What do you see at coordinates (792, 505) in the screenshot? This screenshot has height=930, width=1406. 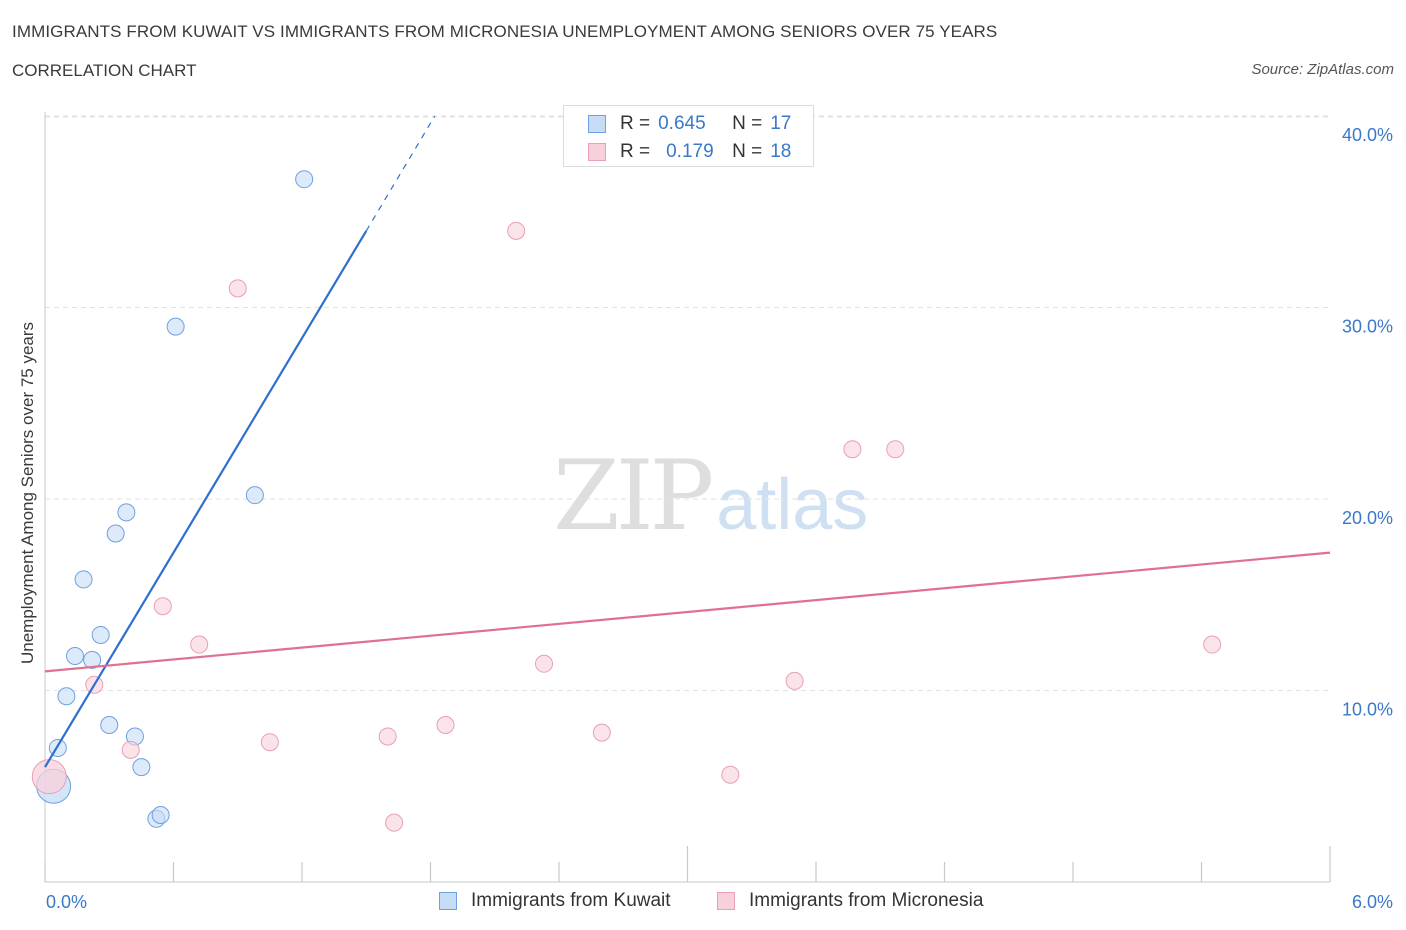 I see `watermark-atlas: atlas` at bounding box center [792, 505].